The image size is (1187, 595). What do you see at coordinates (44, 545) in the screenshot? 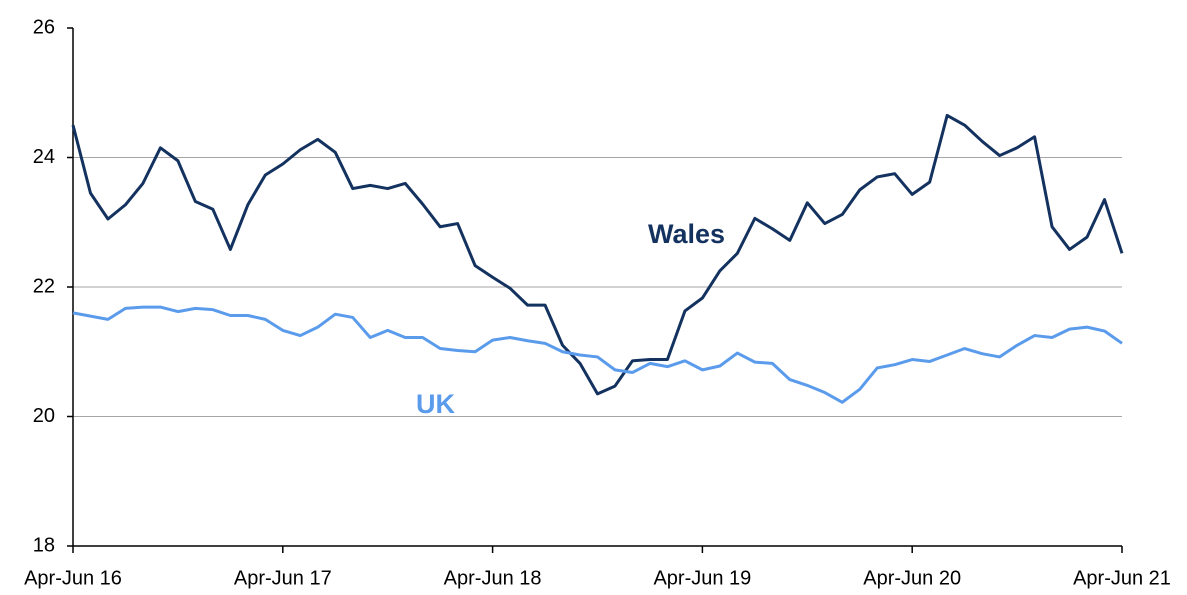
I see `y-tick-label: 18` at bounding box center [44, 545].